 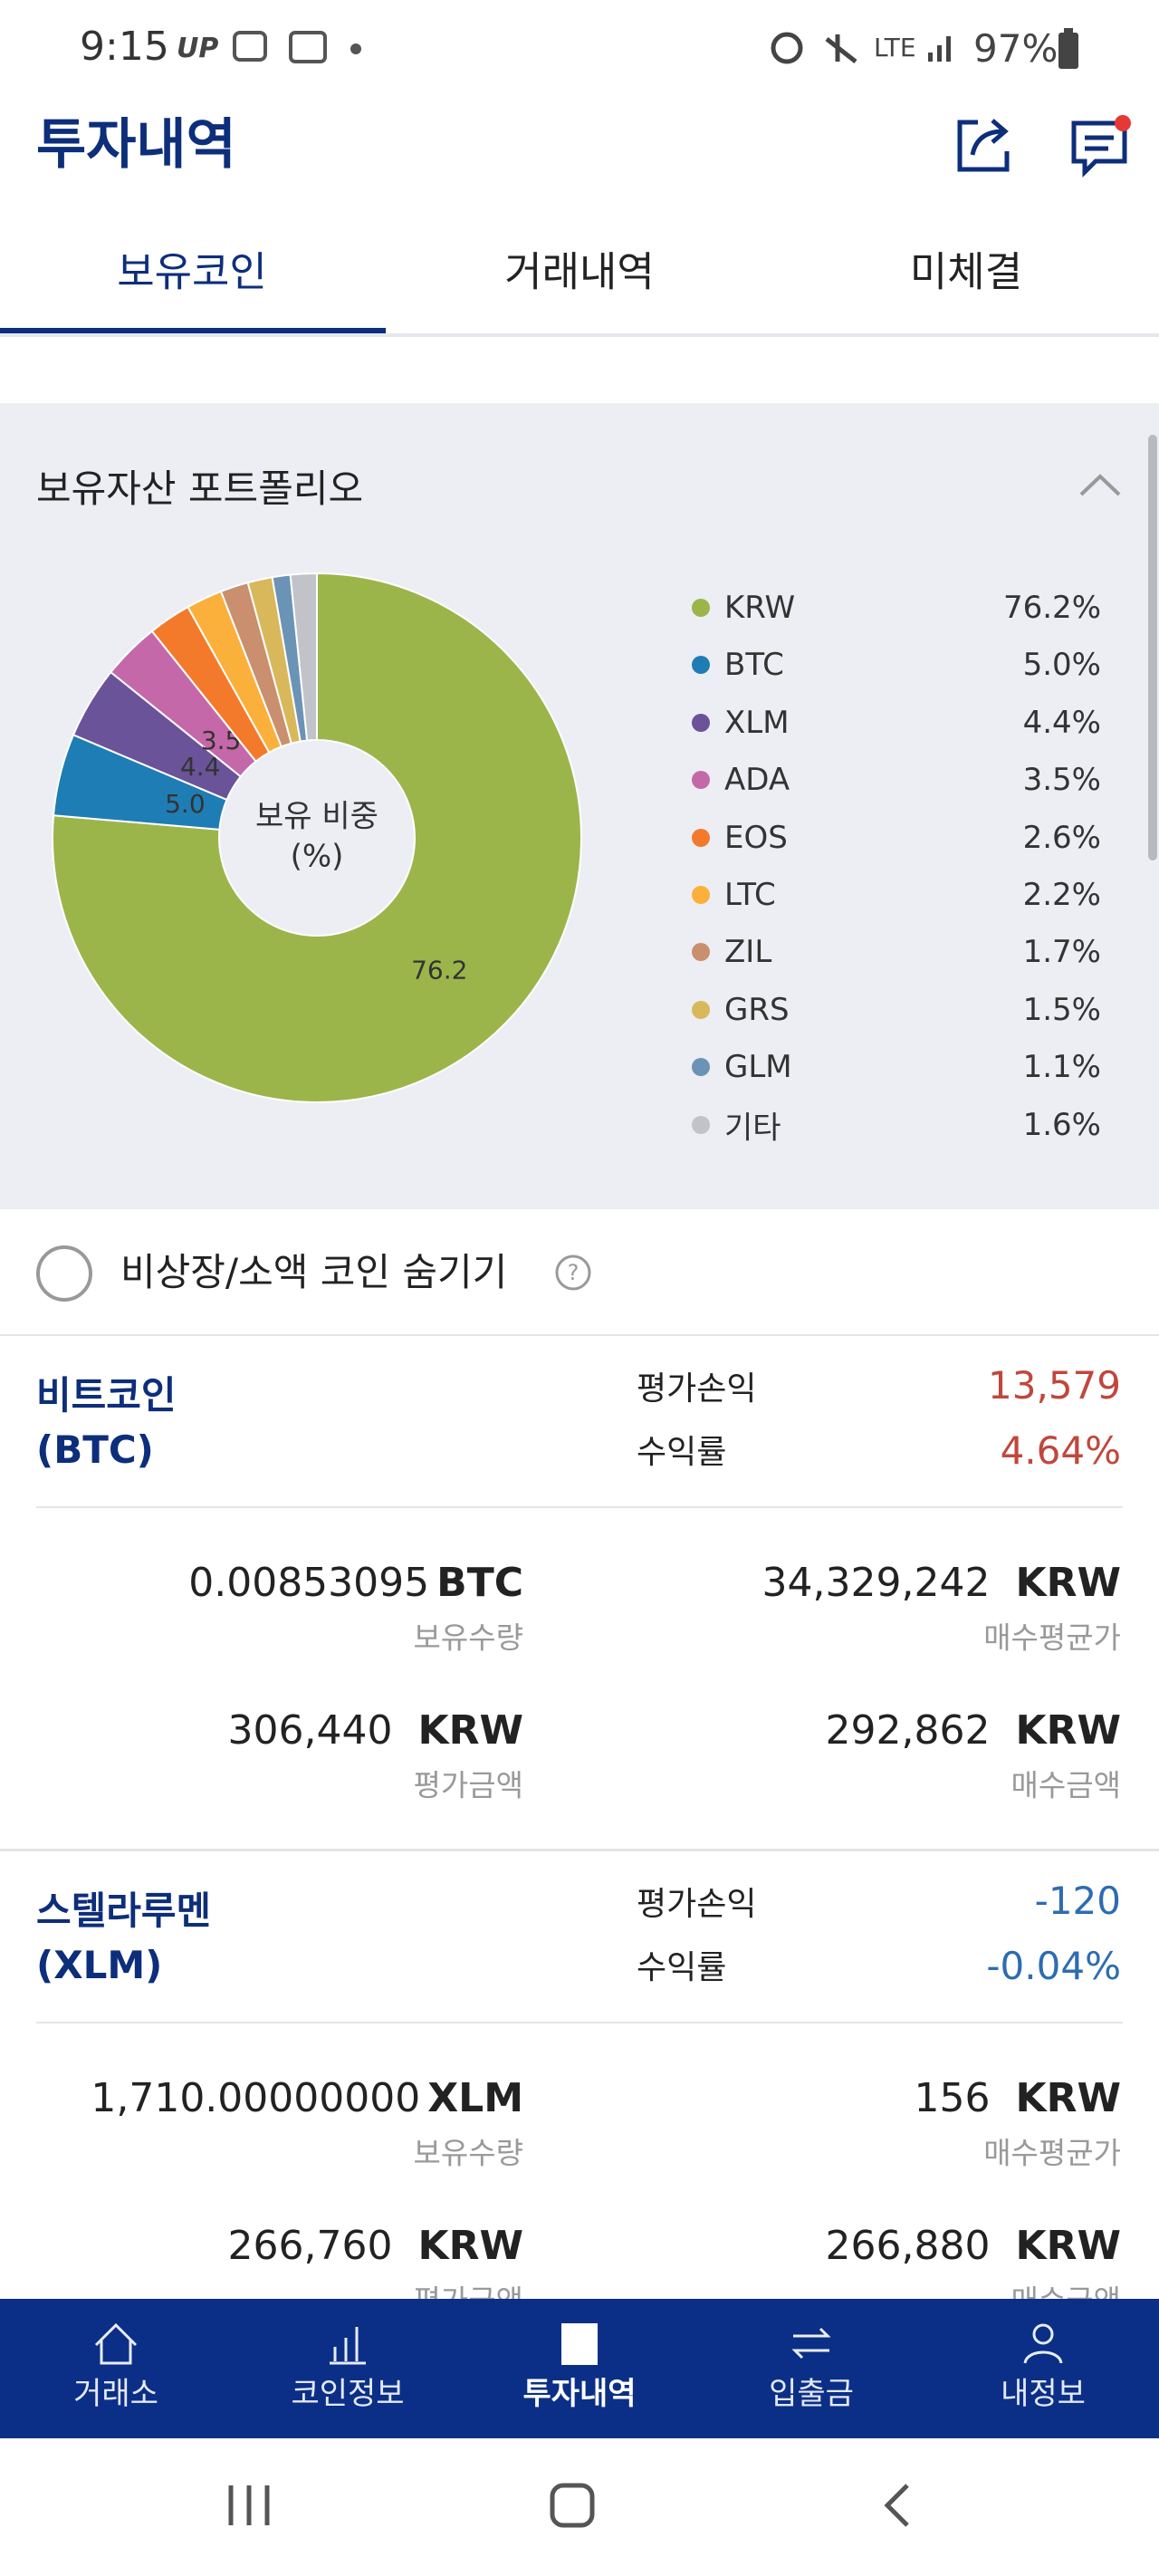 What do you see at coordinates (760, 608) in the screenshot?
I see `legend-label: KRW` at bounding box center [760, 608].